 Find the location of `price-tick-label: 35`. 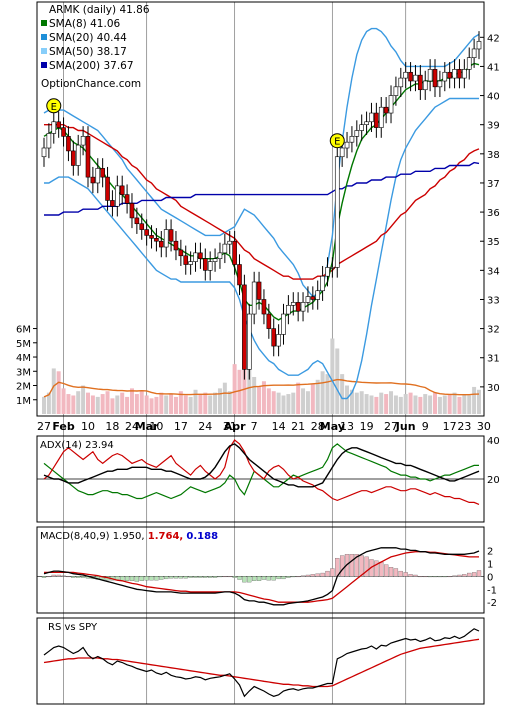

price-tick-label: 35 is located at coordinates (493, 242).